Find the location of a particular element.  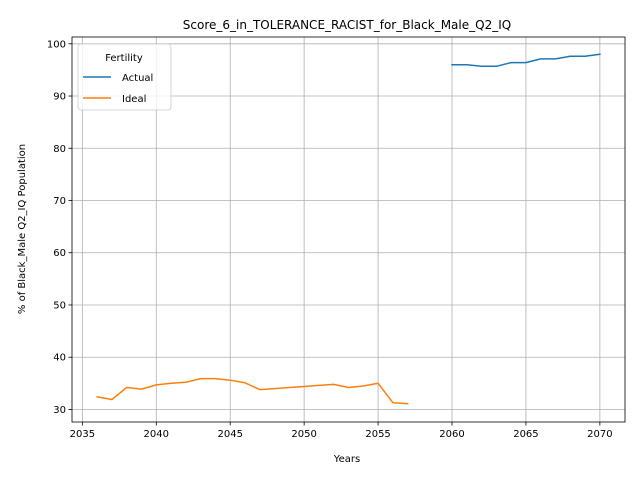

legend-title: Fertility is located at coordinates (124, 58).